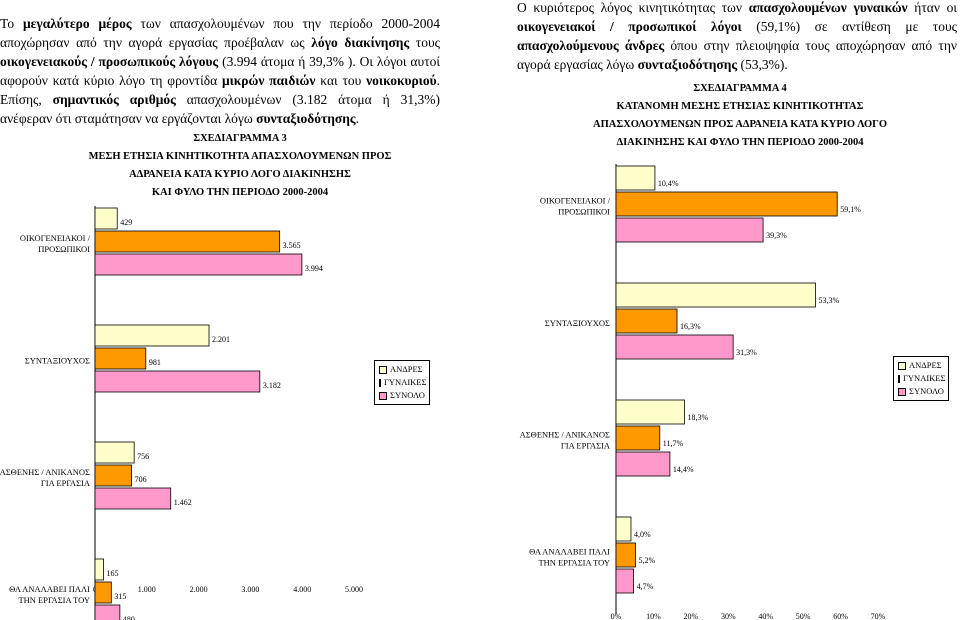 Image resolution: width=960 pixels, height=620 pixels. Describe the element at coordinates (120, 596) in the screenshot. I see `chart-3-data-label: 315` at that location.